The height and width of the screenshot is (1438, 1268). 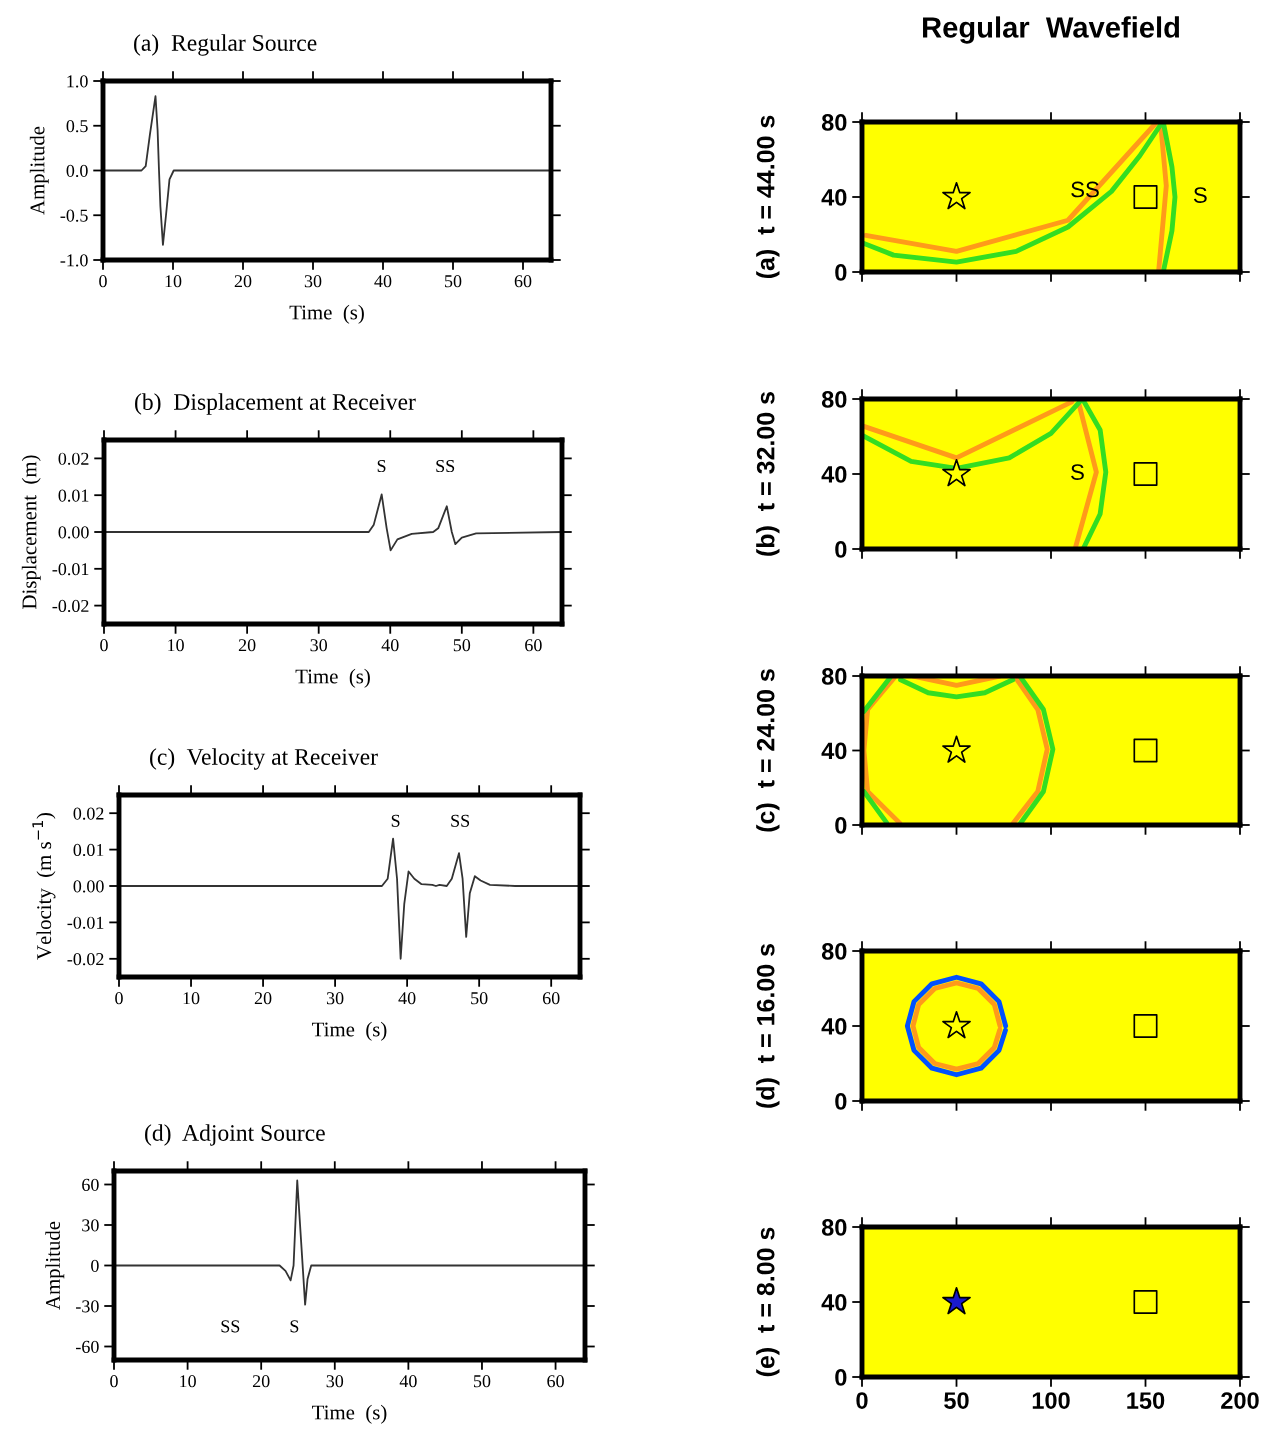 What do you see at coordinates (768, 750) in the screenshot?
I see `y-axis-title: (c) t = 24.00 s` at bounding box center [768, 750].